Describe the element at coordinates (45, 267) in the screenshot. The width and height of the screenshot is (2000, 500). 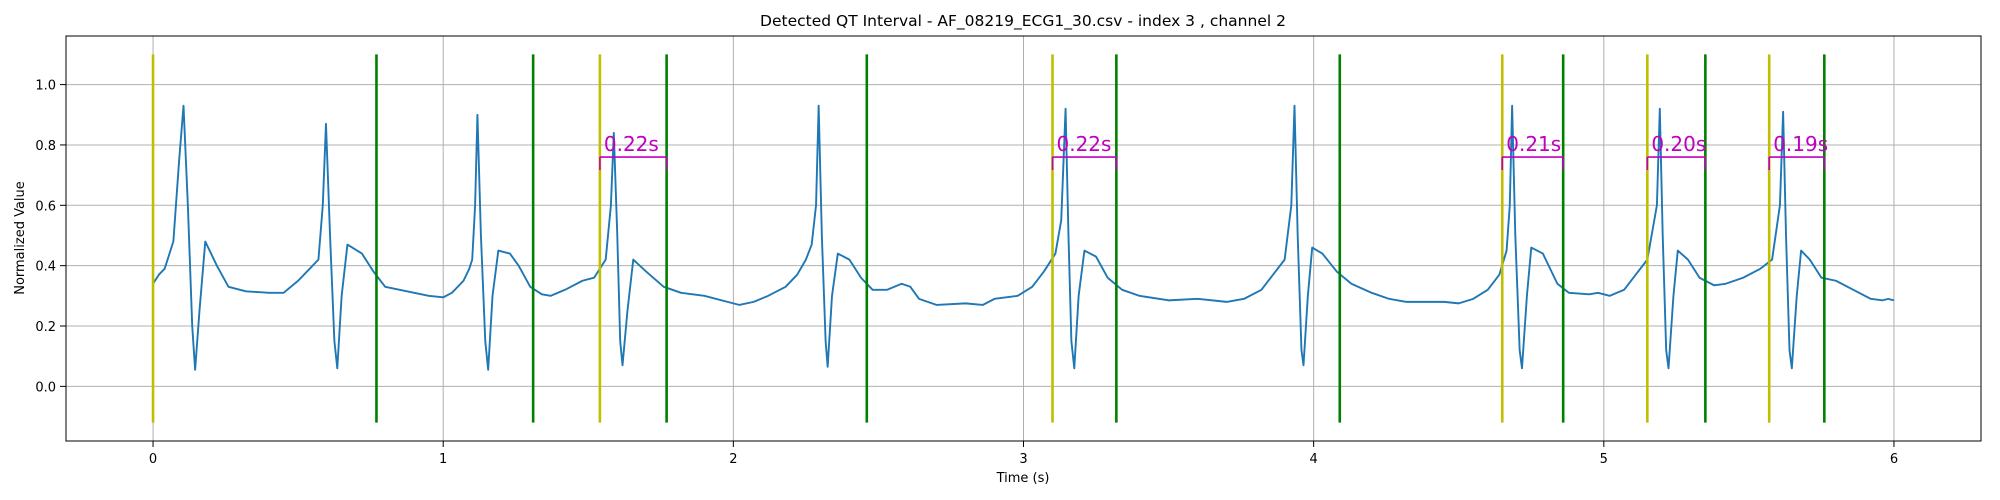
I see `y-tick-label: 0.4` at that location.